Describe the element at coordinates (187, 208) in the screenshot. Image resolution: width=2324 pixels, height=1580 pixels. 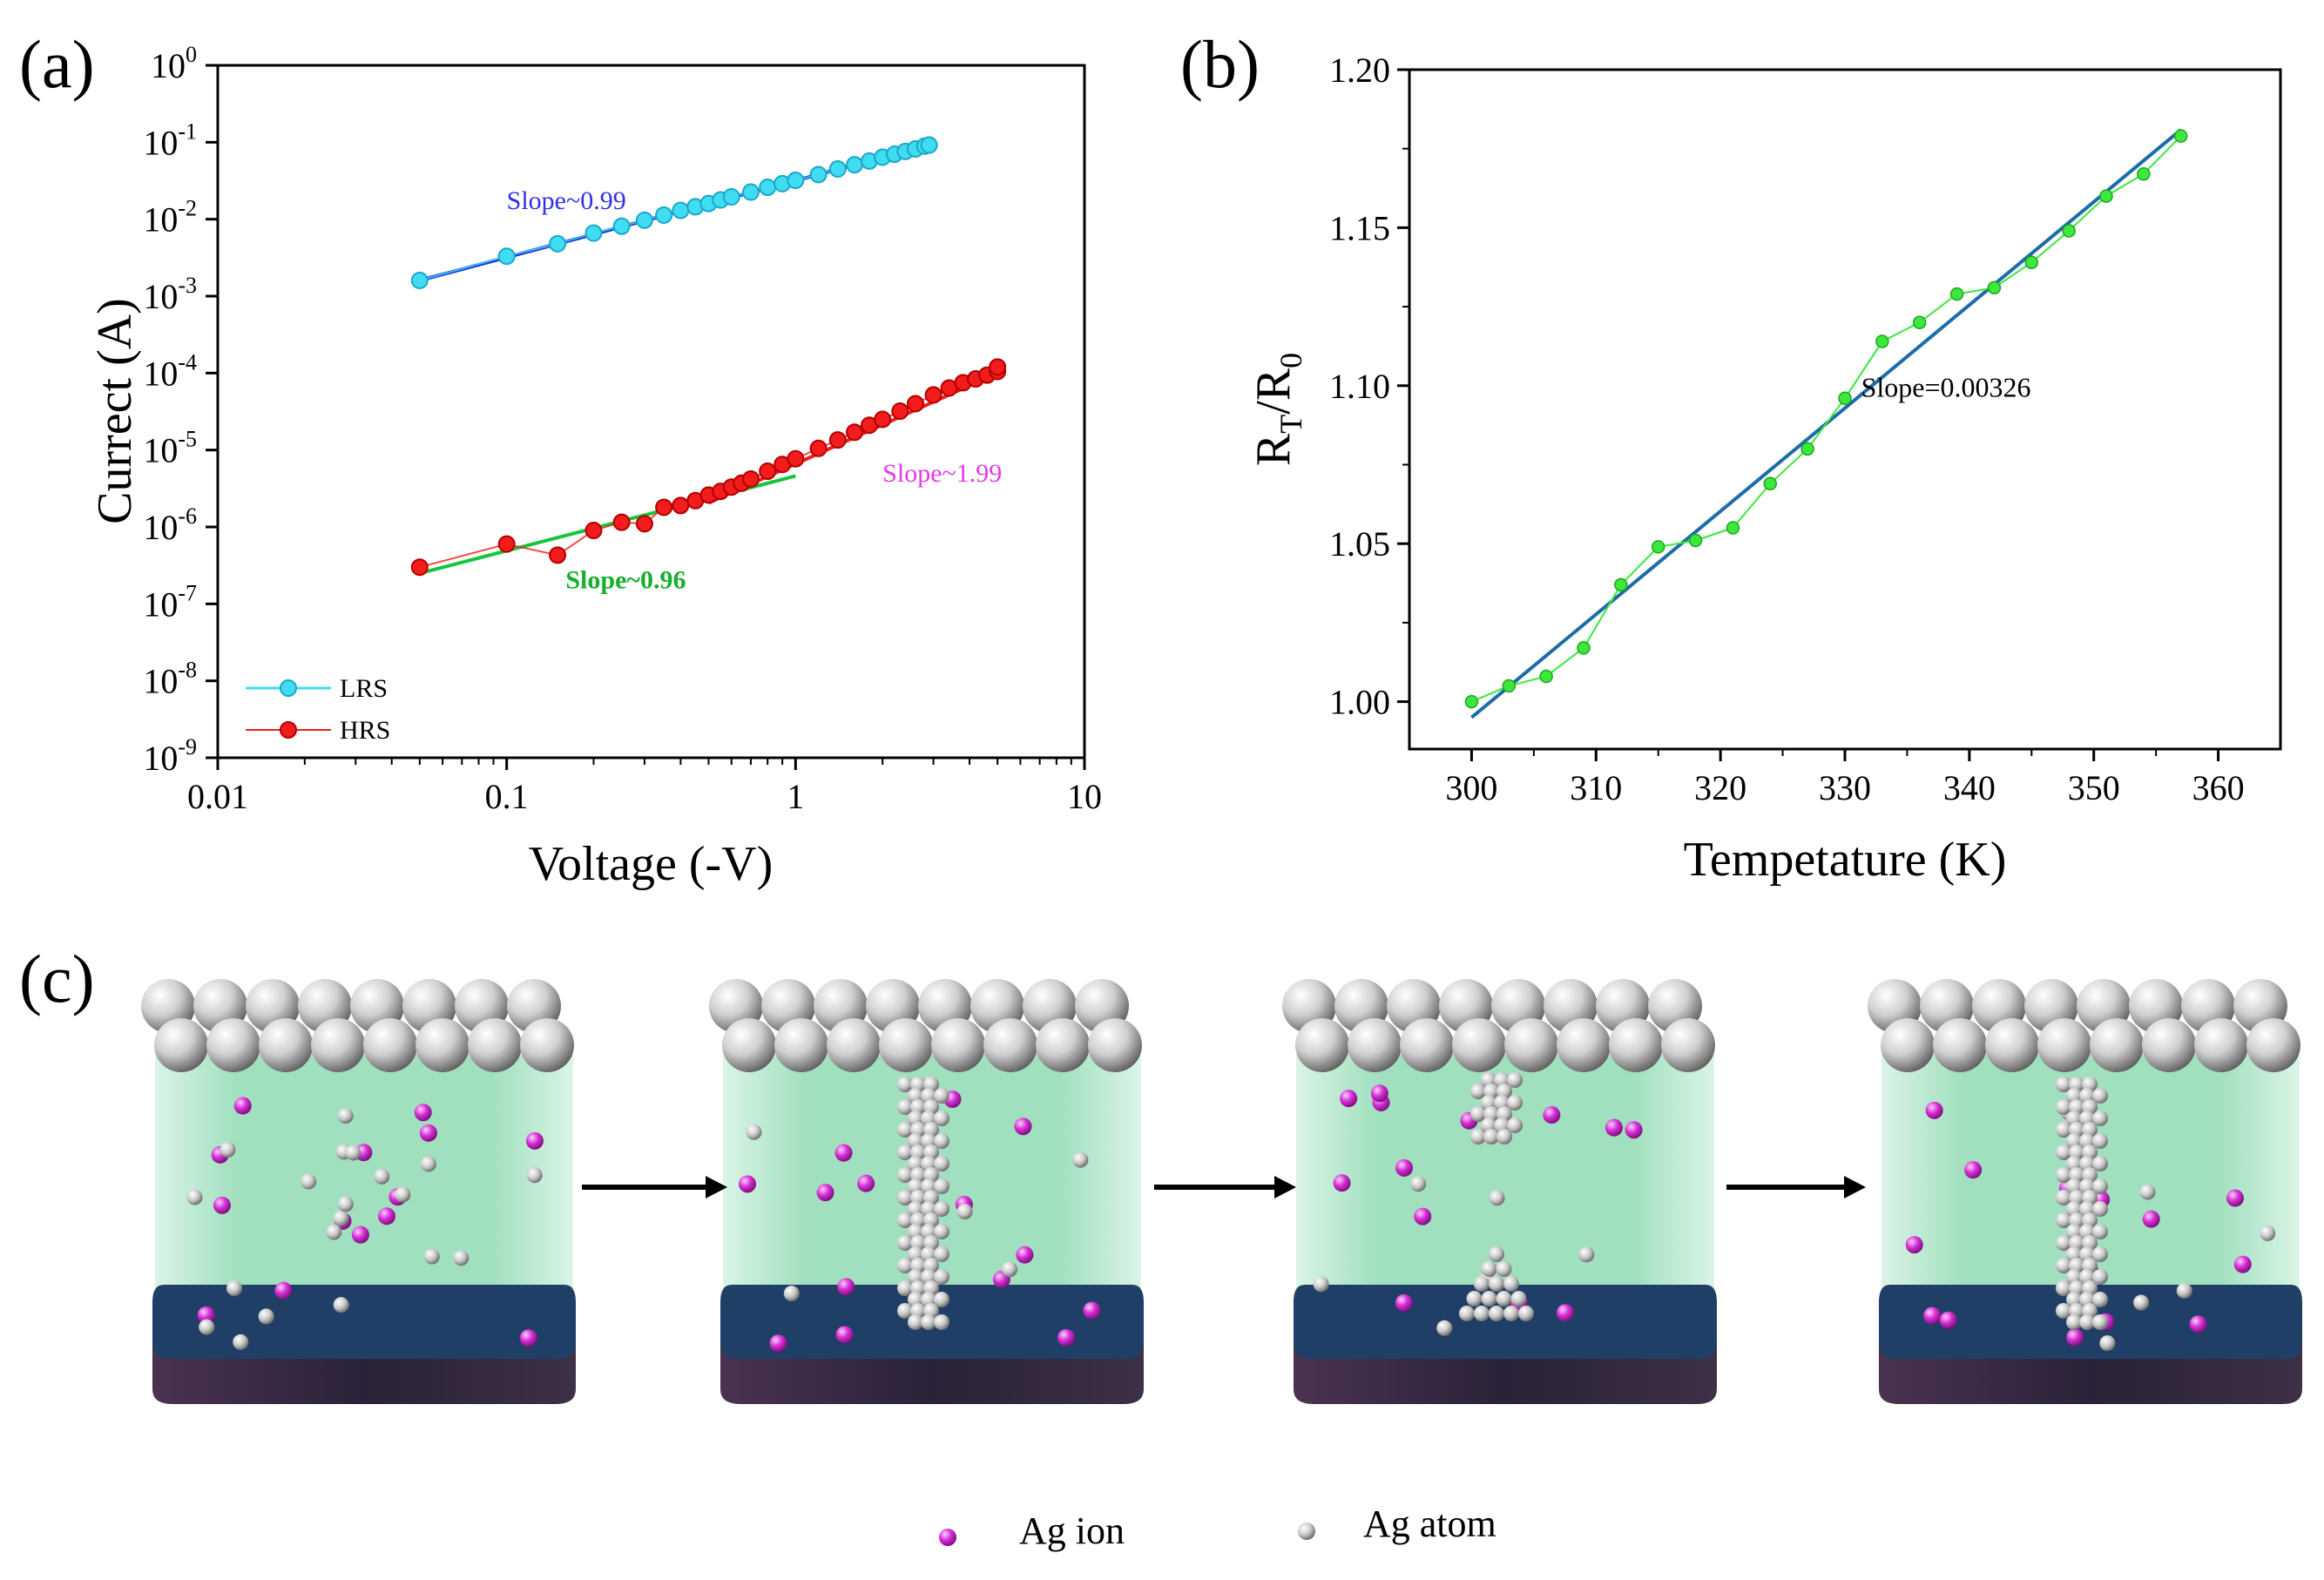
I see `y-tick-exponent: -2` at that location.